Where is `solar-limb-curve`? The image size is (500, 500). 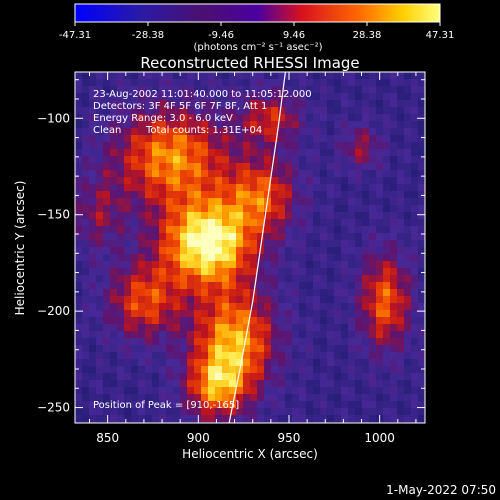
solar-limb-curve is located at coordinates (257, 247).